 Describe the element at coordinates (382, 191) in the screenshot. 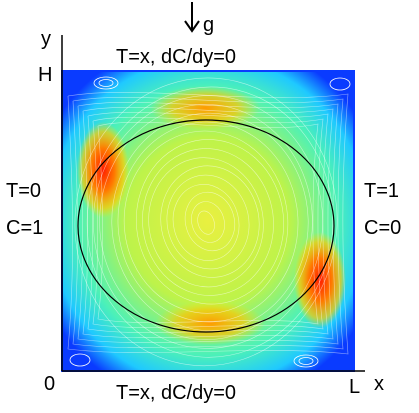

I see `right-temperature: T=1` at that location.